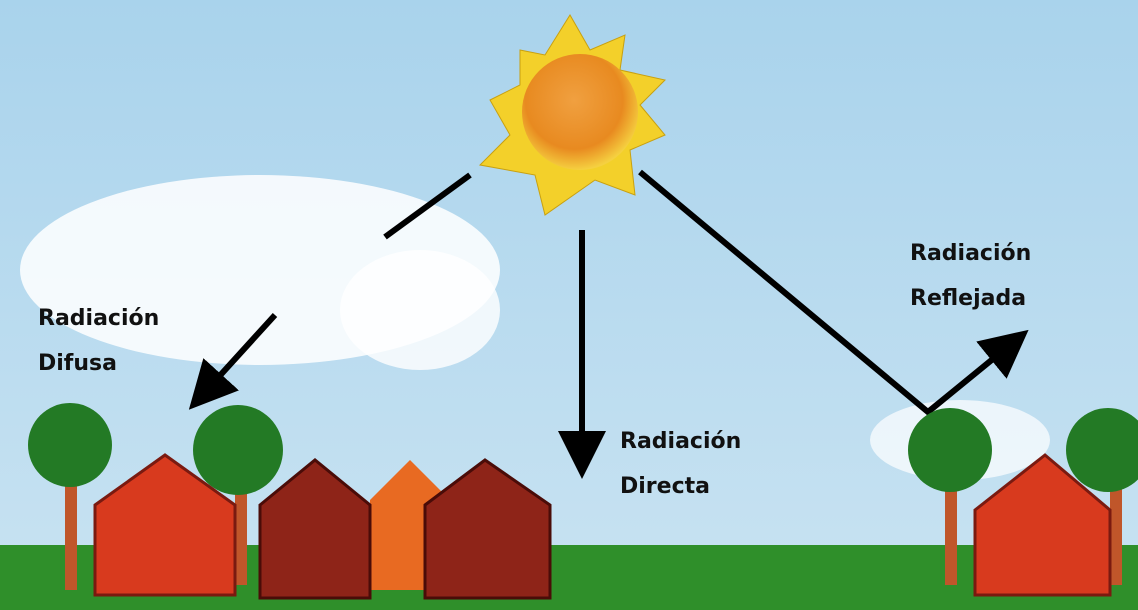  Describe the element at coordinates (77, 363) in the screenshot. I see `label: Difusa` at that location.